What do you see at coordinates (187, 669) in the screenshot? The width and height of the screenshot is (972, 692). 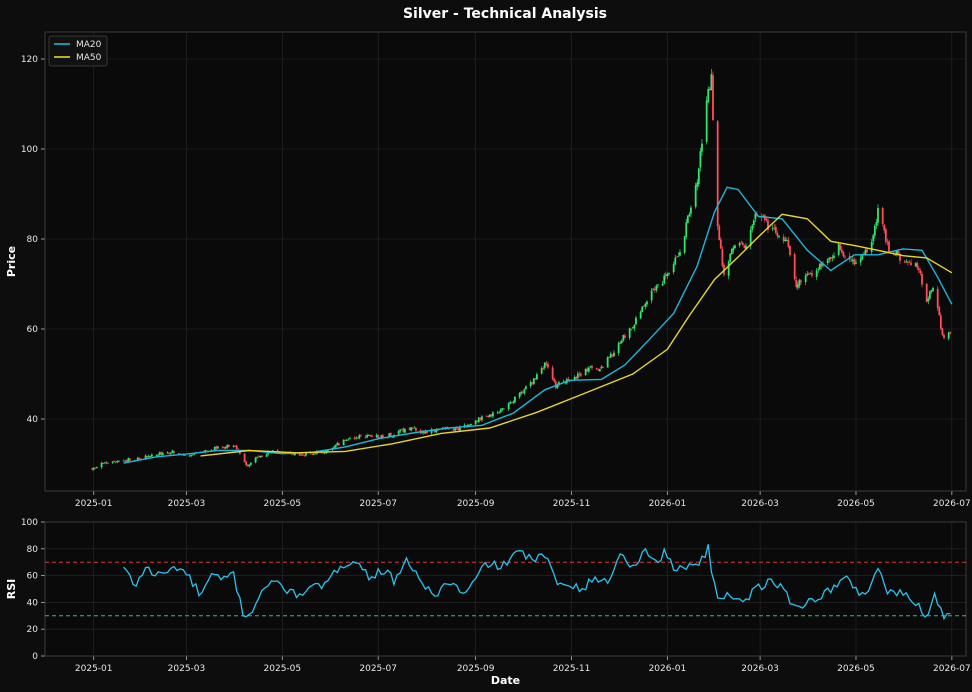 I see `rsi-xtick-label: 2025-03` at bounding box center [187, 669].